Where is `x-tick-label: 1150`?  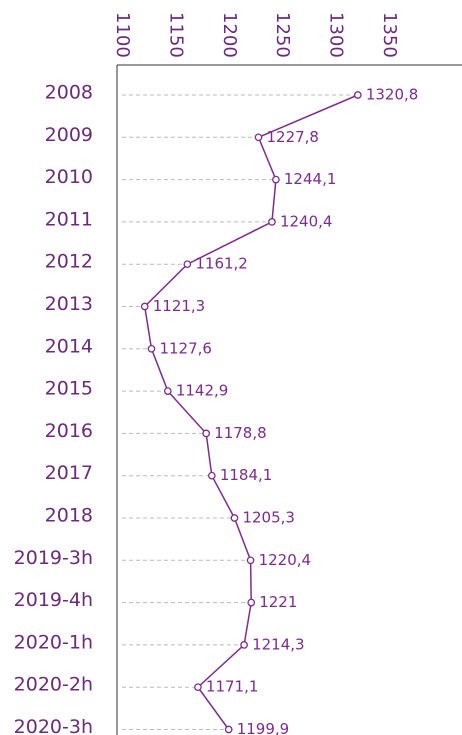 x-tick-label: 1150 is located at coordinates (175, 35).